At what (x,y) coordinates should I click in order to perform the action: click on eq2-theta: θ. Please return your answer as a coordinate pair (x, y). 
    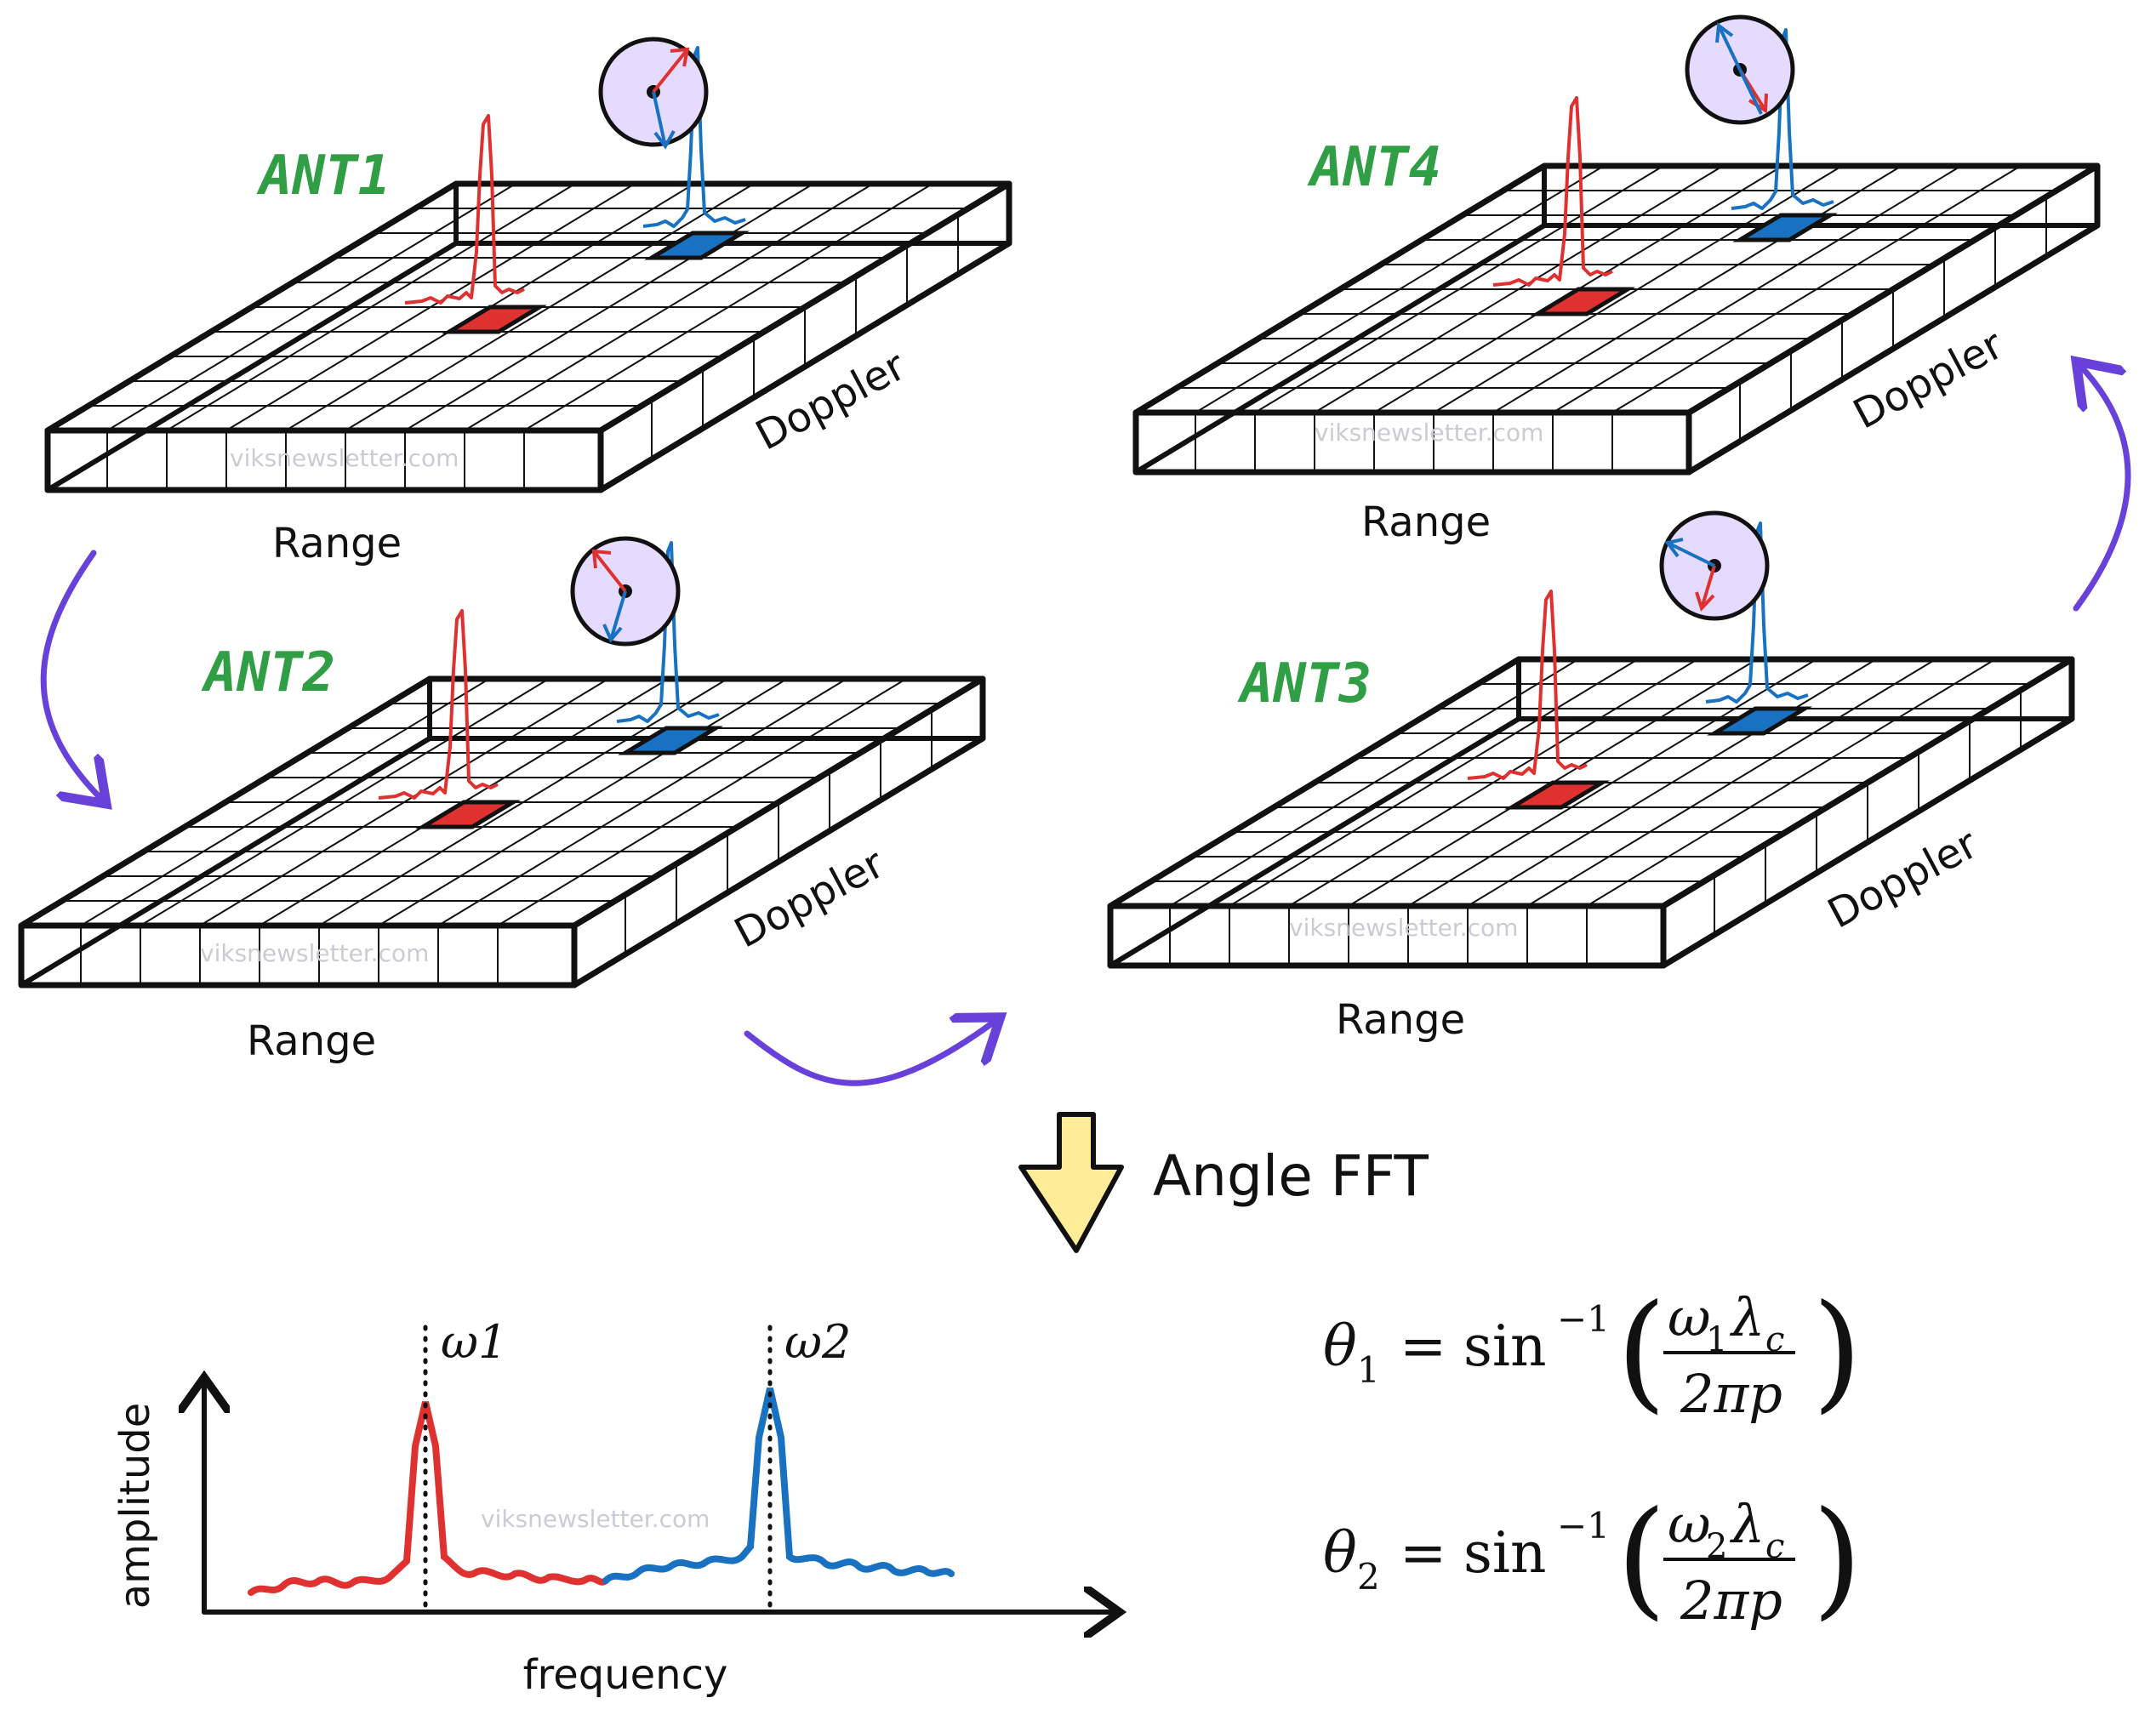
    Looking at the image, I should click on (1340, 1553).